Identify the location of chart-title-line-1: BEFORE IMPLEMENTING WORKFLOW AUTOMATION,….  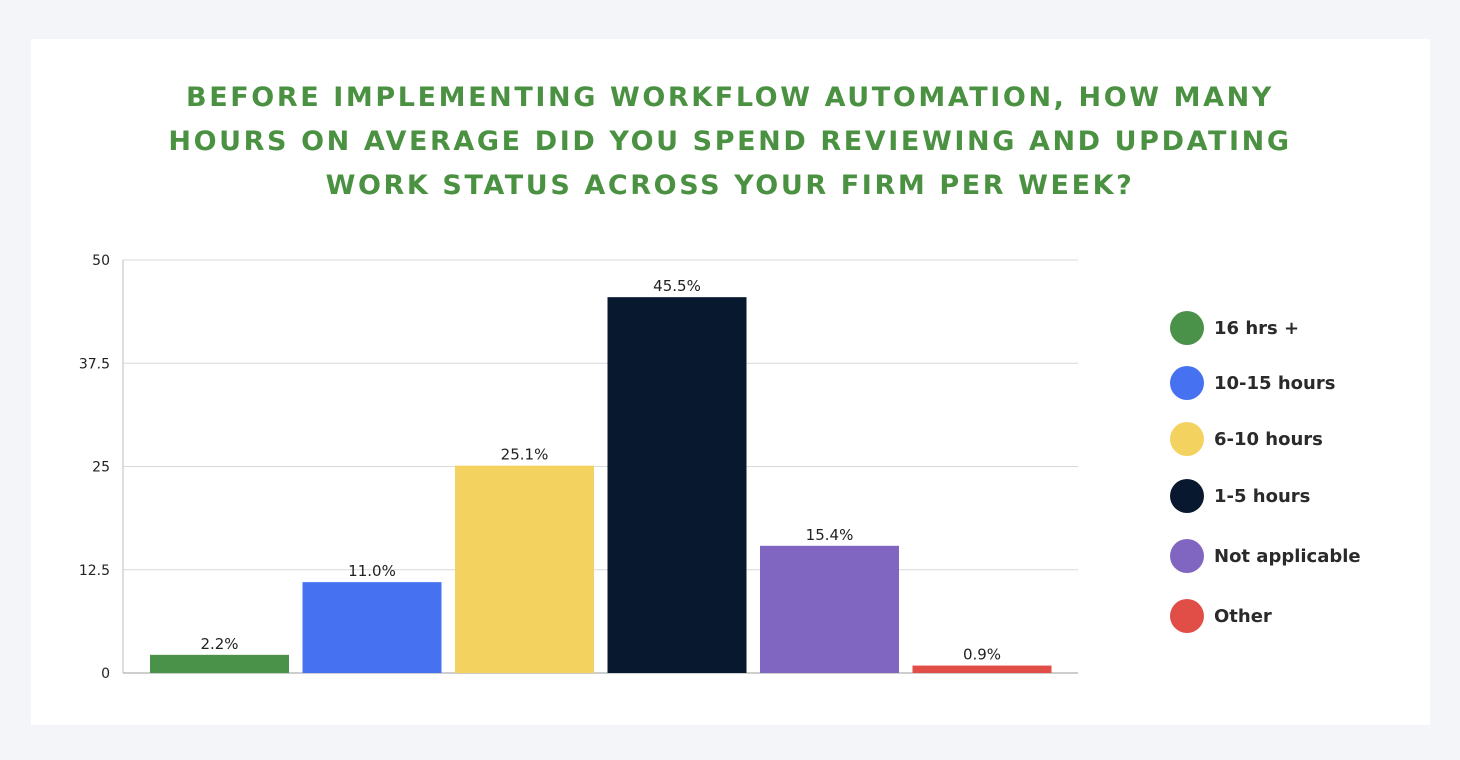
(730, 97).